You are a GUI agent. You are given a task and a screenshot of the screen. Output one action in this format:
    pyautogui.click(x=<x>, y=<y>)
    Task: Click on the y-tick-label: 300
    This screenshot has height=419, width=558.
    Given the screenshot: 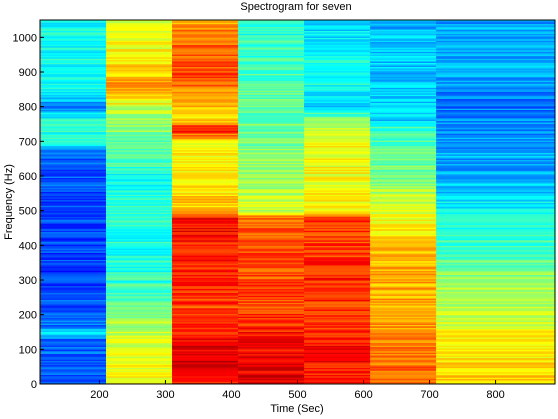 What is the action you would take?
    pyautogui.click(x=28, y=281)
    